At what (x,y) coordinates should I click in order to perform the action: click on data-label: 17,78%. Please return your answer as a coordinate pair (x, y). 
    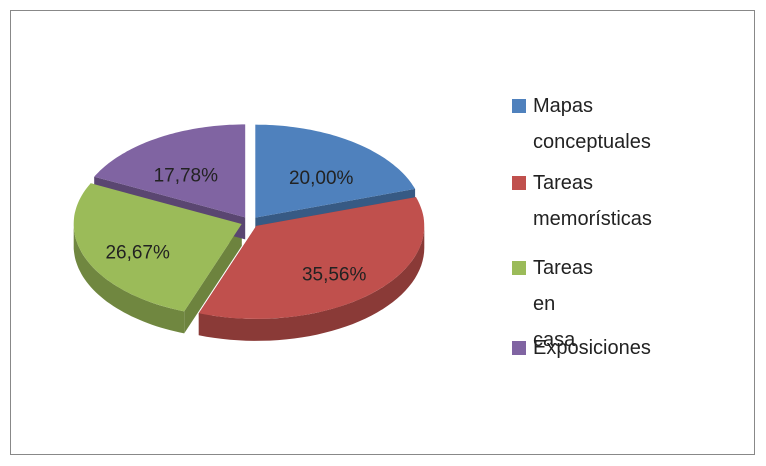
    Looking at the image, I should click on (186, 176).